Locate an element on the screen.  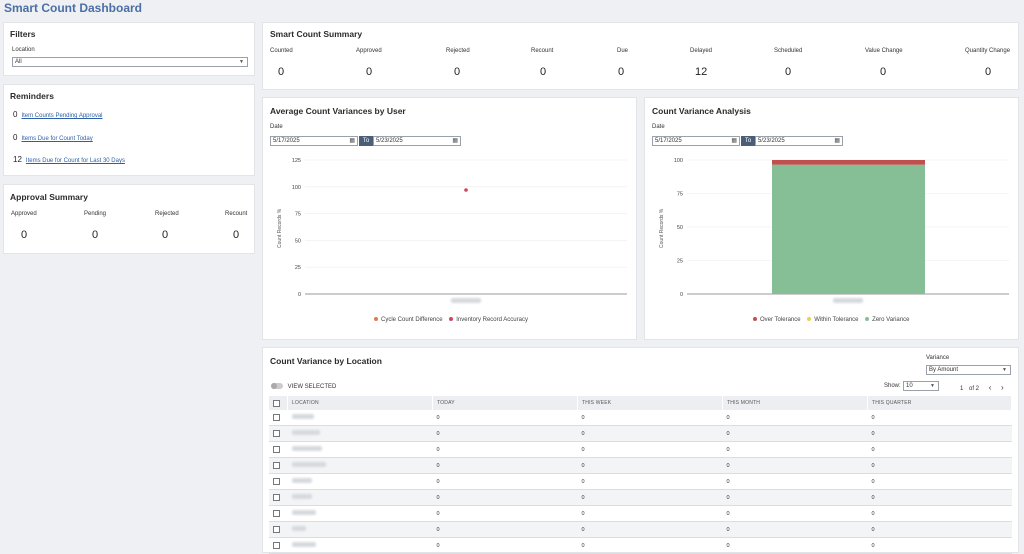
va-legend-item-over: Over Tolerance is located at coordinates (777, 320).